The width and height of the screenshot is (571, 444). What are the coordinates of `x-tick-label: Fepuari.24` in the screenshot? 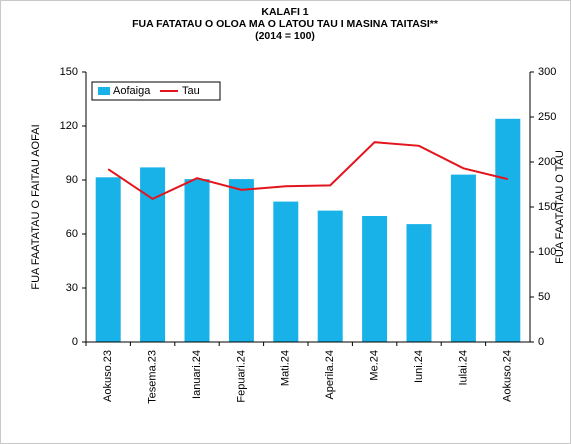 It's located at (241, 376).